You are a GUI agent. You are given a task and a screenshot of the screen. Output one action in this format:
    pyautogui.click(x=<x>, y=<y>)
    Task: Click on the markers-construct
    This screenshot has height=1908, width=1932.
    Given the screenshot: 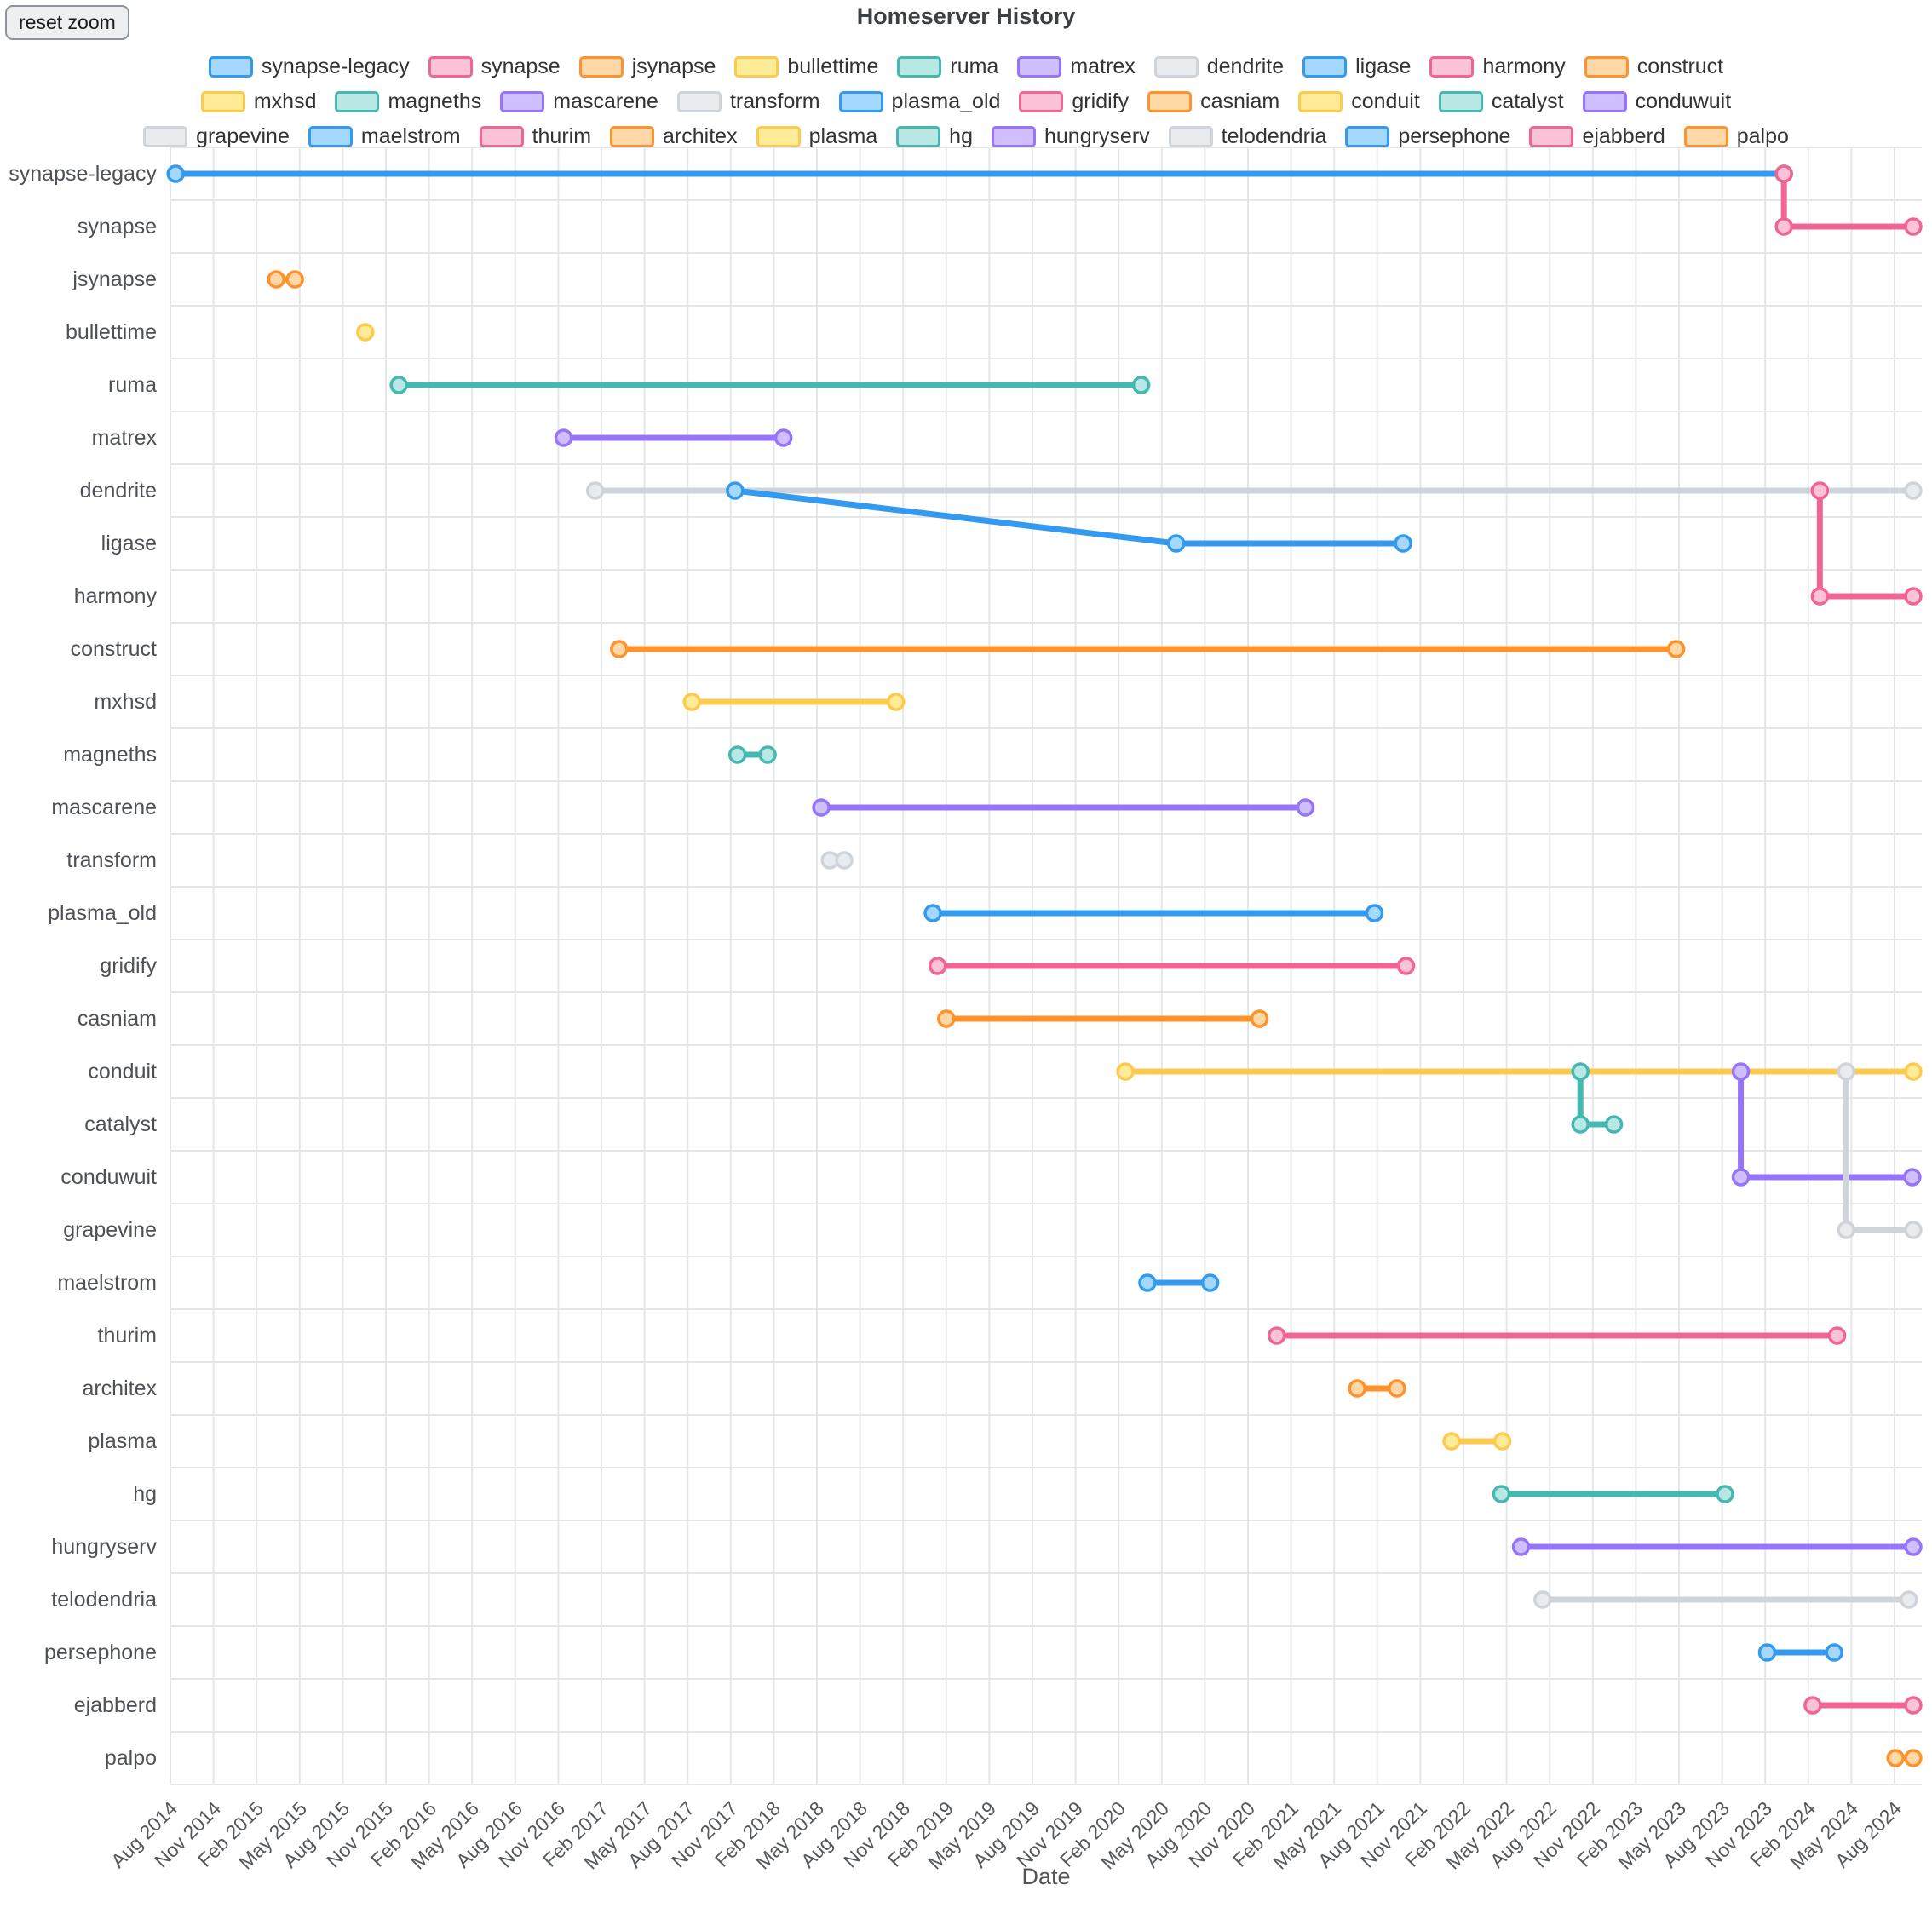 What is the action you would take?
    pyautogui.click(x=1148, y=649)
    